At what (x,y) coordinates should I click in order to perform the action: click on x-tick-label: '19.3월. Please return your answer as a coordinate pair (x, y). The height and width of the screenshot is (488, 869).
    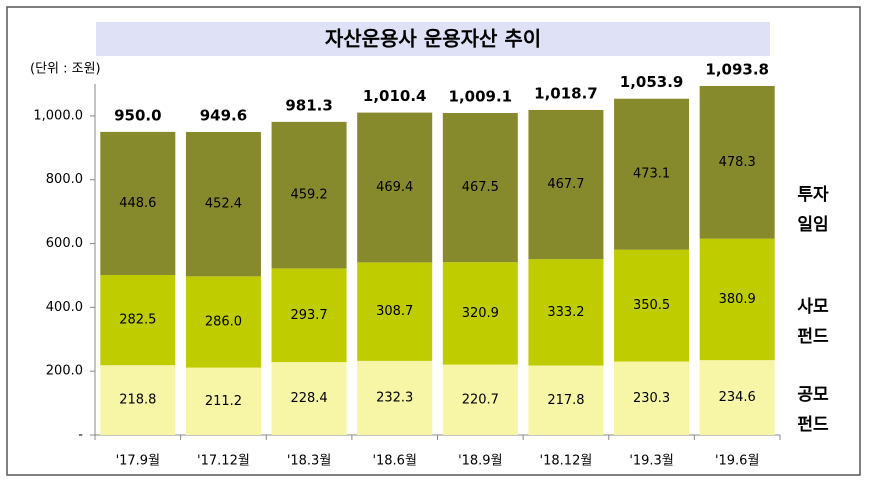
    Looking at the image, I should click on (651, 461).